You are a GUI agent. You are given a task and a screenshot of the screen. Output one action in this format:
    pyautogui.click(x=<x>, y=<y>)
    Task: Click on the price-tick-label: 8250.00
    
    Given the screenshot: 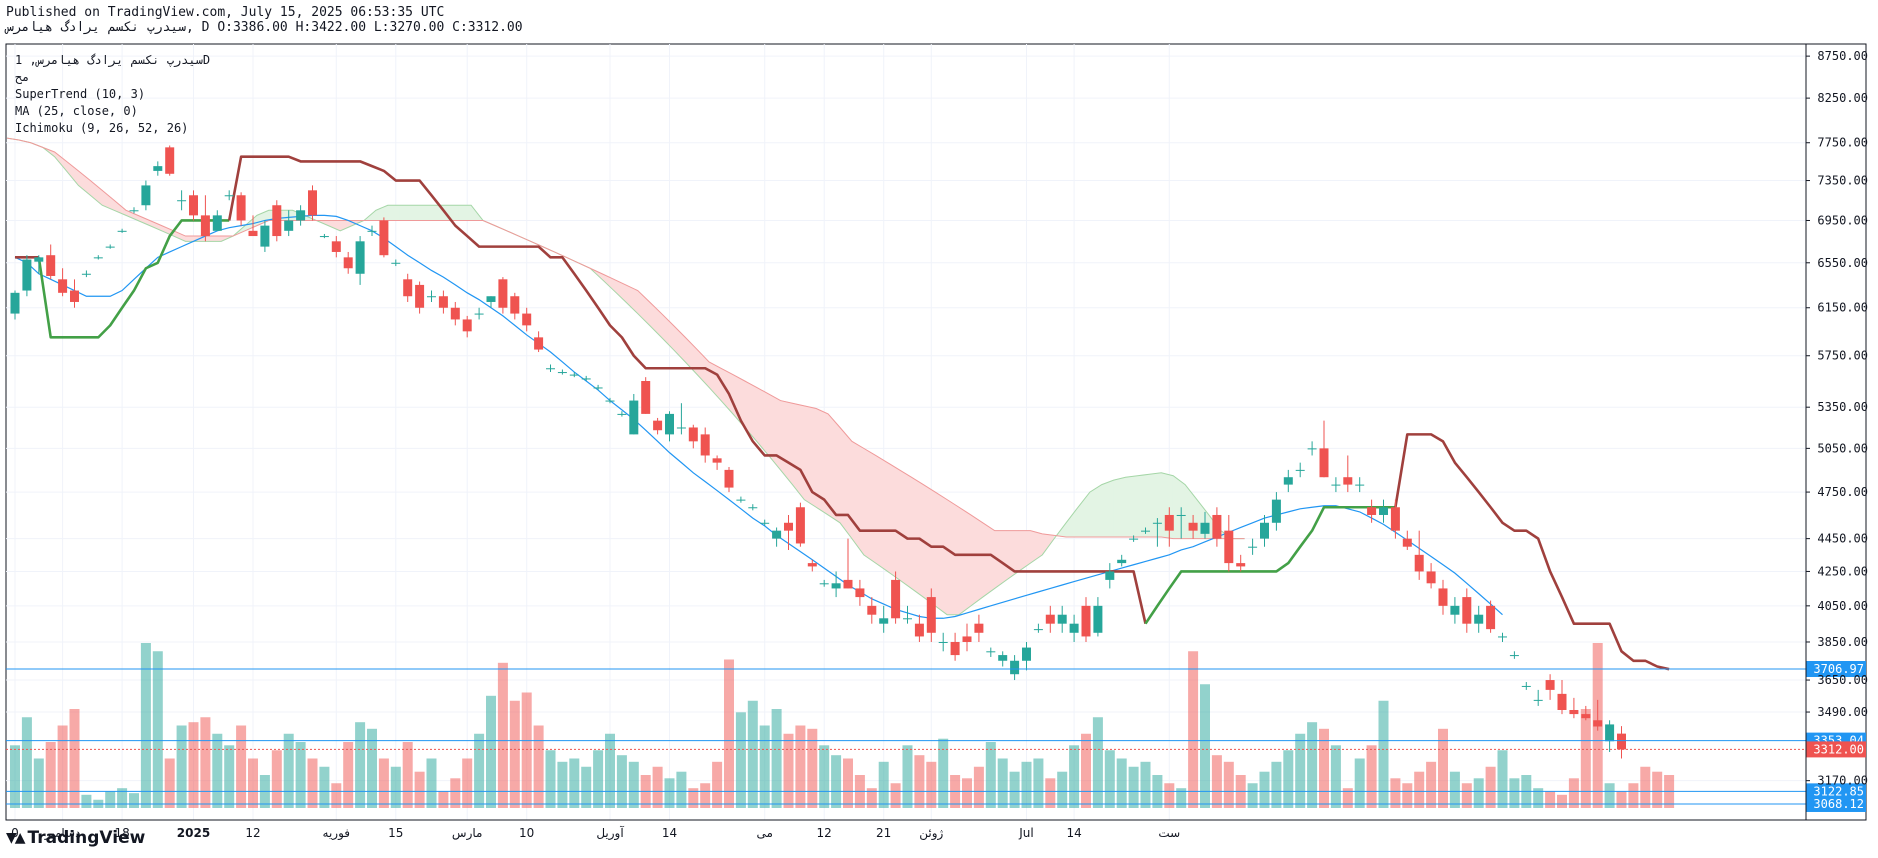 What is the action you would take?
    pyautogui.click(x=1842, y=98)
    